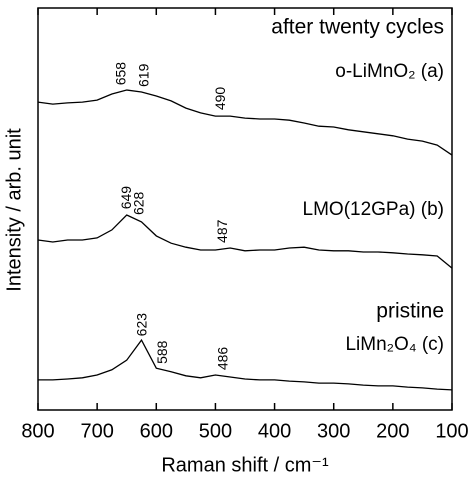  Describe the element at coordinates (144, 75) in the screenshot. I see `peak-label: 619` at that location.